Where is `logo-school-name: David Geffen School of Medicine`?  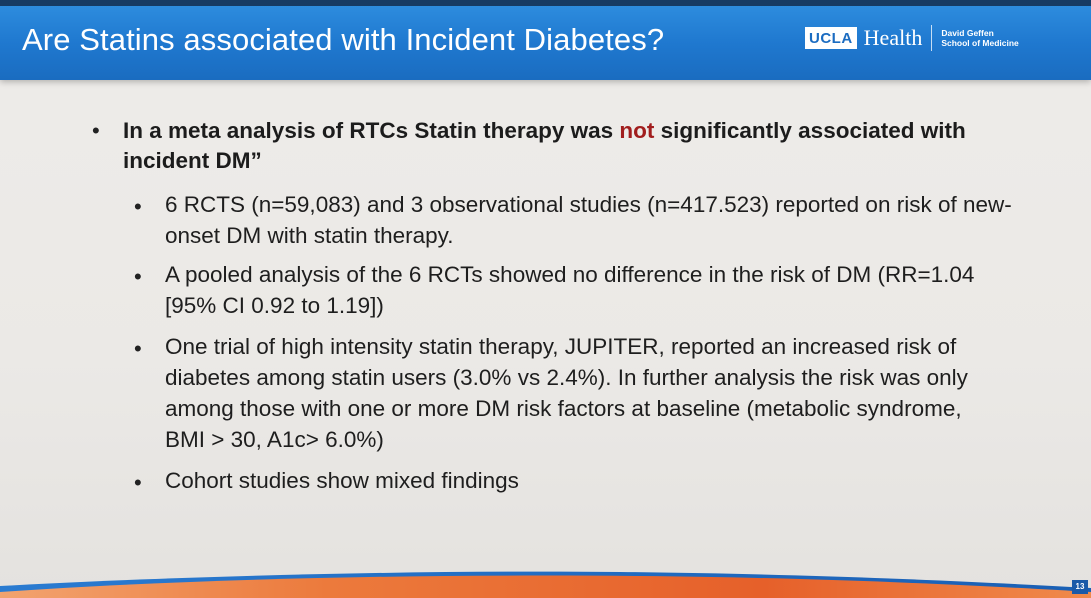
logo-school-name: David Geffen School of Medicine is located at coordinates (979, 38).